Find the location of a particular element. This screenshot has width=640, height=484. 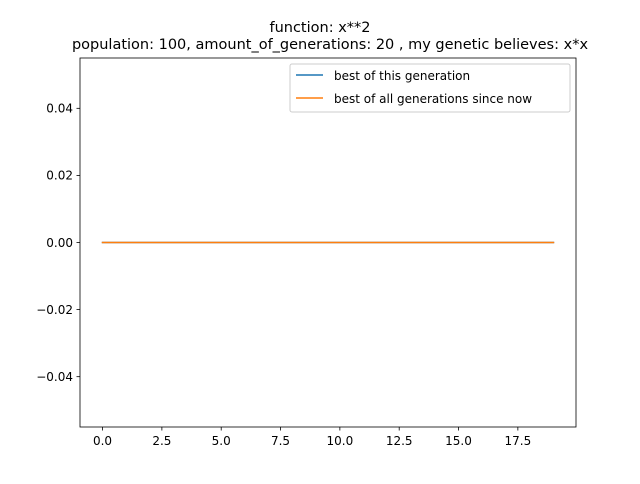

x-tick-label: 12.5 is located at coordinates (399, 441).